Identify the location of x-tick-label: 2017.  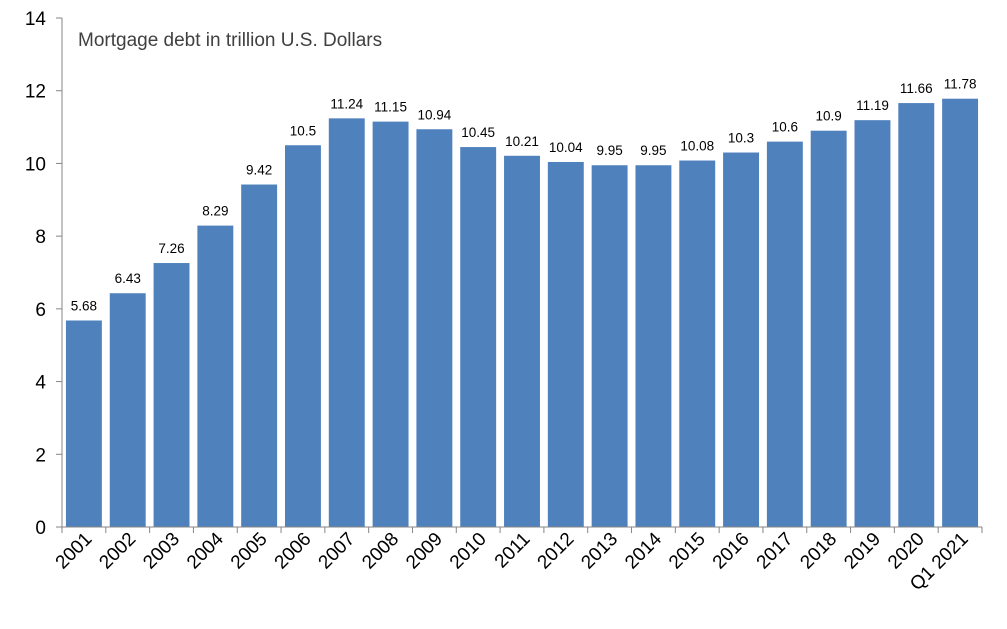
(775, 551).